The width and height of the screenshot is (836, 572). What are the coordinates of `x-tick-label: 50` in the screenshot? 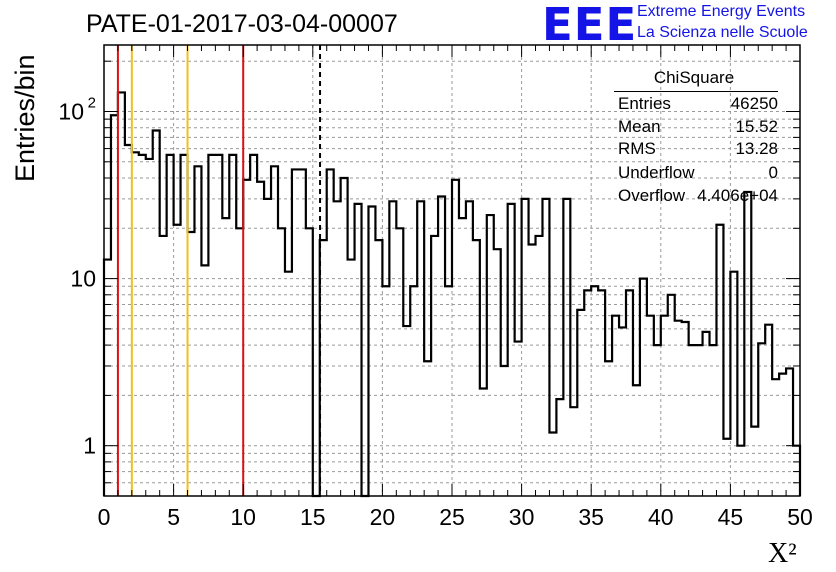 It's located at (800, 517).